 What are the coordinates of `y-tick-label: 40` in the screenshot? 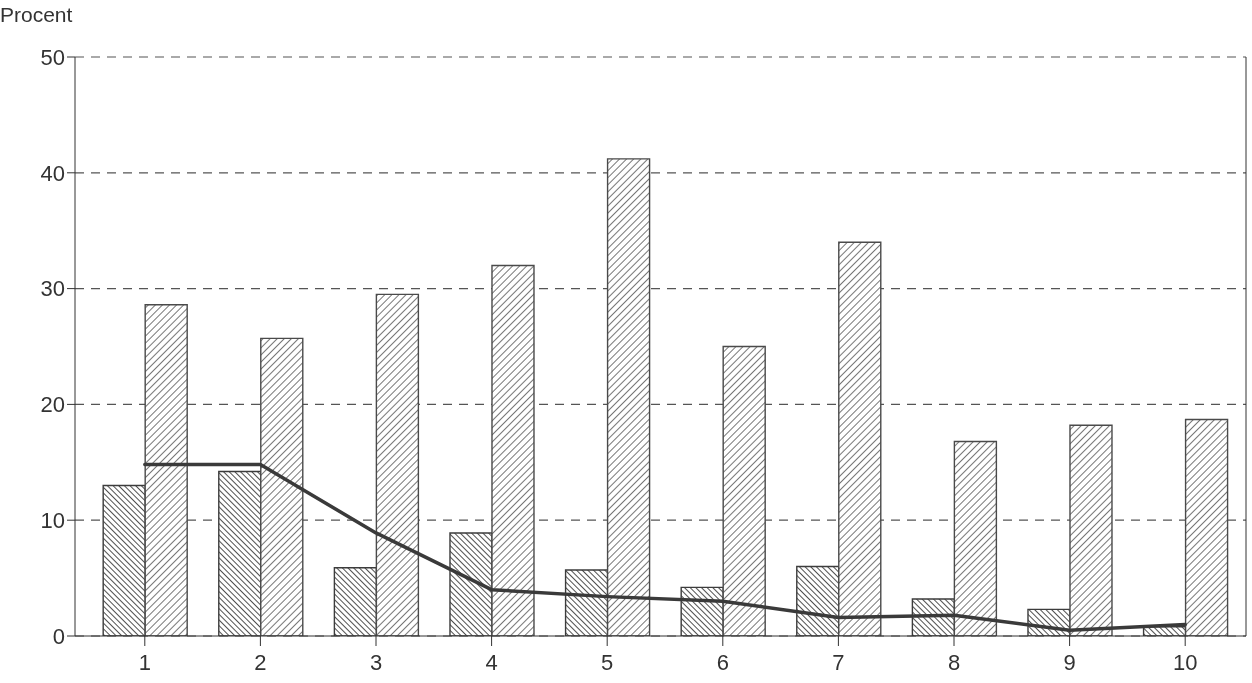 It's located at (52, 173).